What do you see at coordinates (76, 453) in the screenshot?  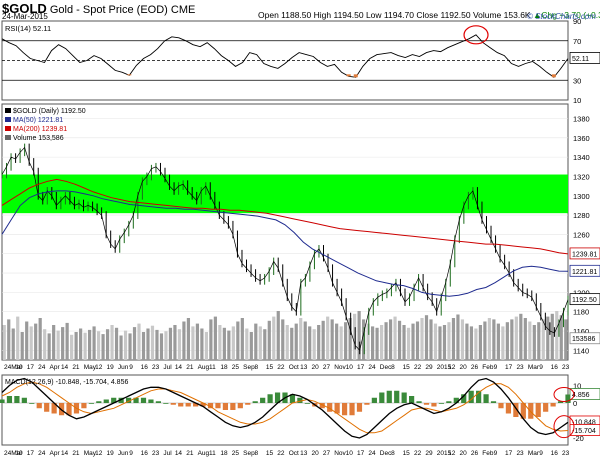 I see `macd-x-tick-label: 21` at bounding box center [76, 453].